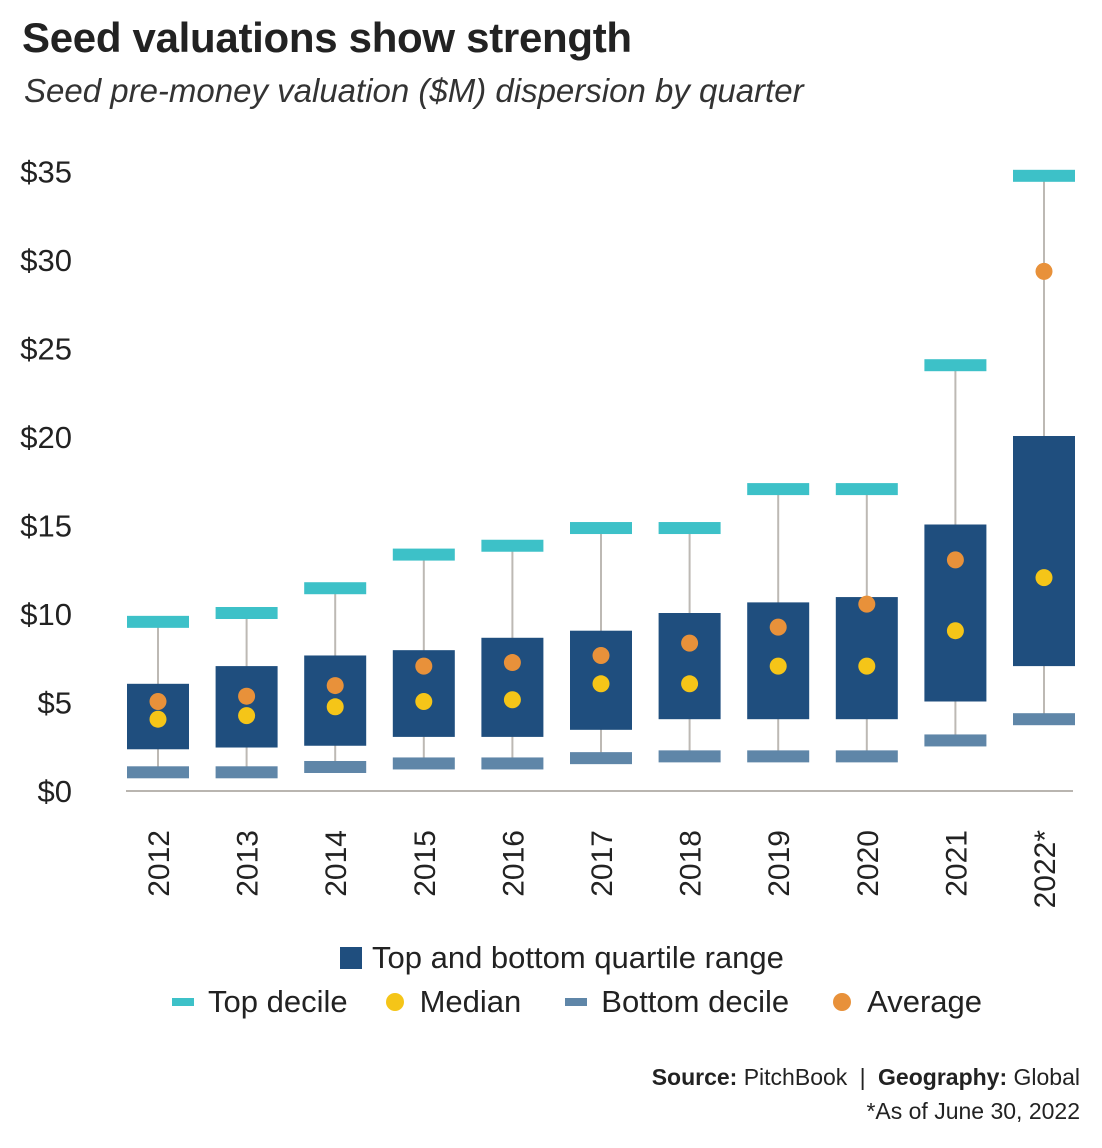 Image resolution: width=1102 pixels, height=1148 pixels. I want to click on legend-label-quartile: Top and bottom quartile range, so click(578, 957).